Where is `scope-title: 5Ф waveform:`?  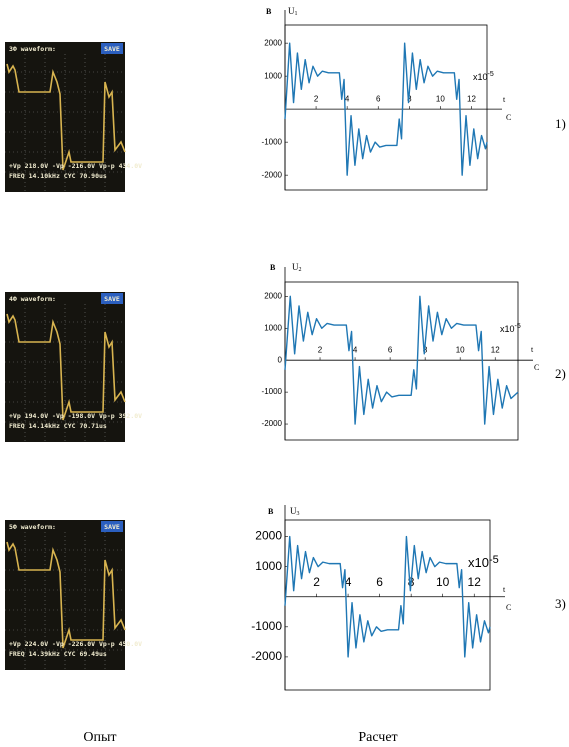
scope-title: 5Ф waveform: is located at coordinates (32, 527).